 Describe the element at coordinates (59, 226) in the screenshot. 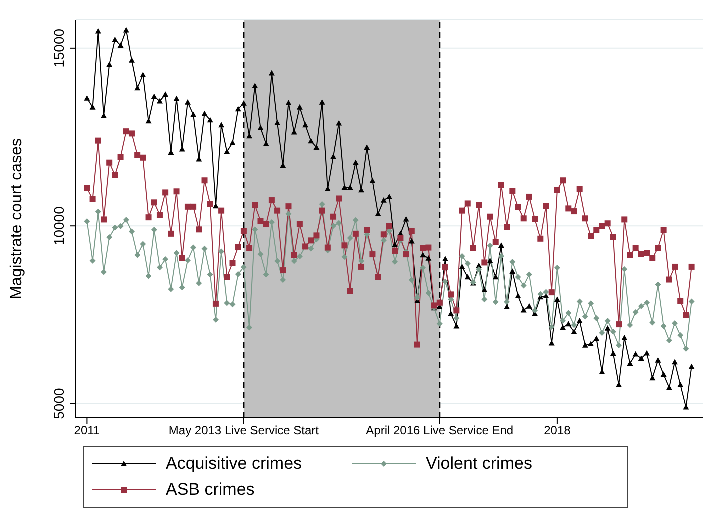

I see `y-tick-label: 10000` at that location.